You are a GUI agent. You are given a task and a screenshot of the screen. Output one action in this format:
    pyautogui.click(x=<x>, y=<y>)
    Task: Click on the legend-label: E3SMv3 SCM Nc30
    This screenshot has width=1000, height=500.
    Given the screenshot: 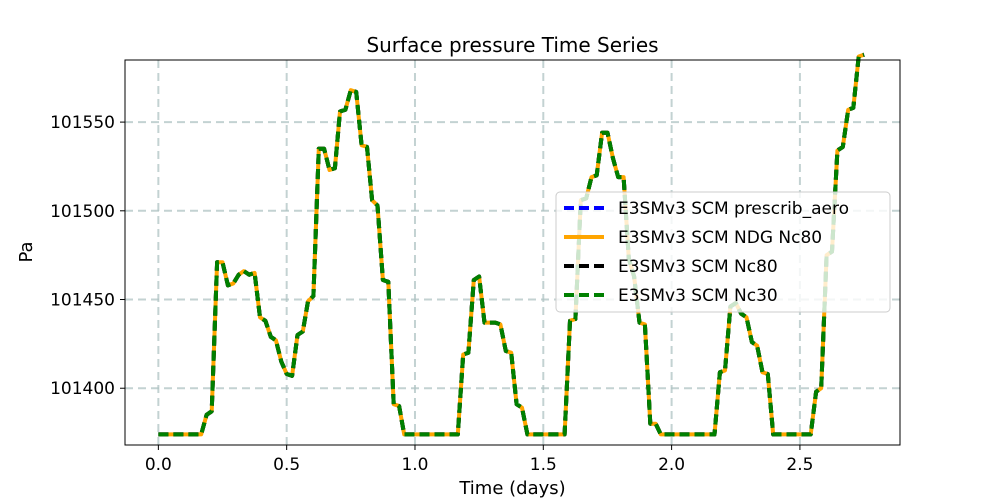 What is the action you would take?
    pyautogui.click(x=698, y=296)
    